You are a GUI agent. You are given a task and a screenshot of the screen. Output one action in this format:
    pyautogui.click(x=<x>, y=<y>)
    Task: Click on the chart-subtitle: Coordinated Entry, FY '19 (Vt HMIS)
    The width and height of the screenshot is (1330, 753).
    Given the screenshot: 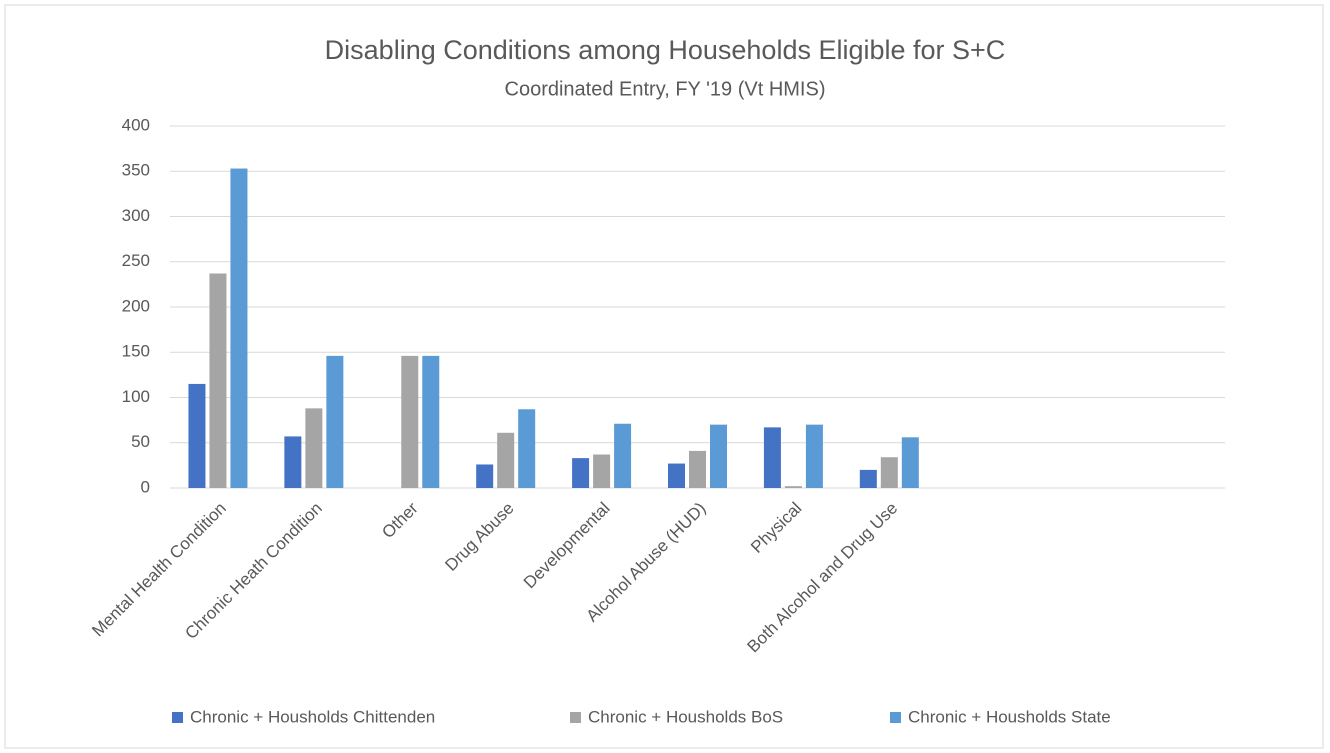 What is the action you would take?
    pyautogui.click(x=665, y=89)
    